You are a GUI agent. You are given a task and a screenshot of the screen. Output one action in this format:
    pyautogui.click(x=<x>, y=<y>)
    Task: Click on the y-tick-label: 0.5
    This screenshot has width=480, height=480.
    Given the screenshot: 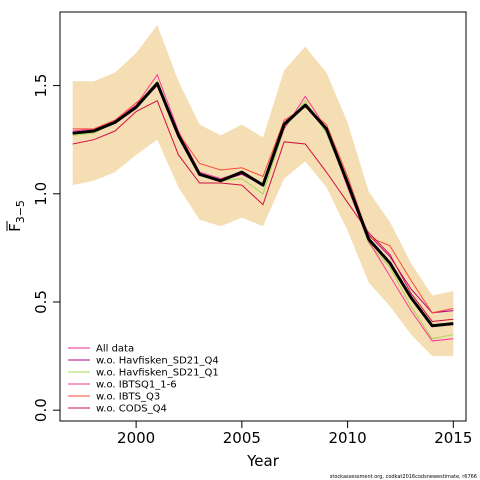 What is the action you would take?
    pyautogui.click(x=41, y=302)
    